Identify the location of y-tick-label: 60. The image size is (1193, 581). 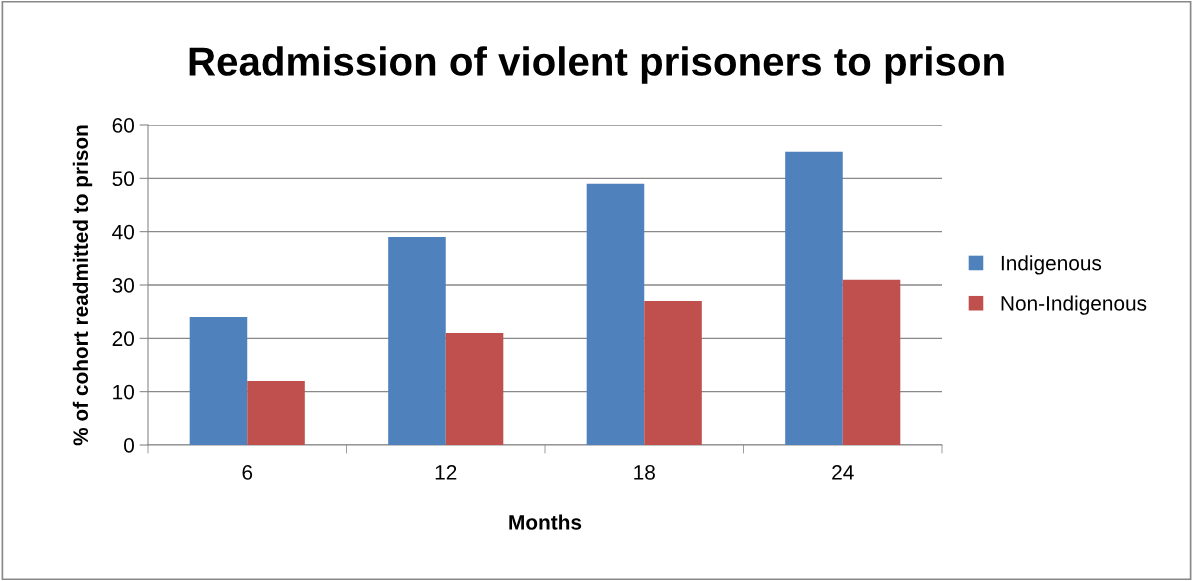
(123, 125).